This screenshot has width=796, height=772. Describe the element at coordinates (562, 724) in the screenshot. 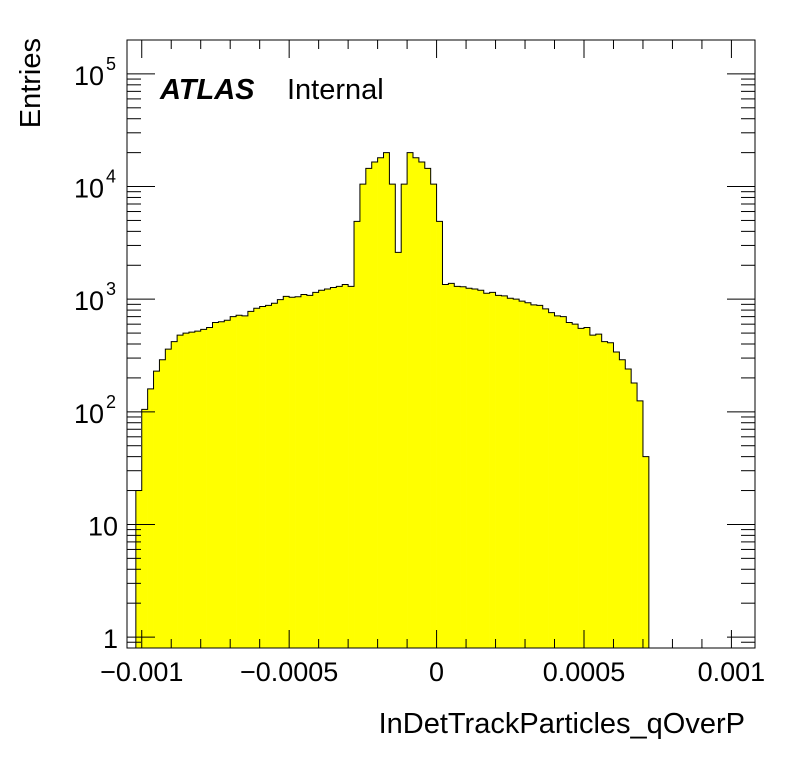

I see `x-axis-label: InDetTrackParticles_qOverP` at that location.